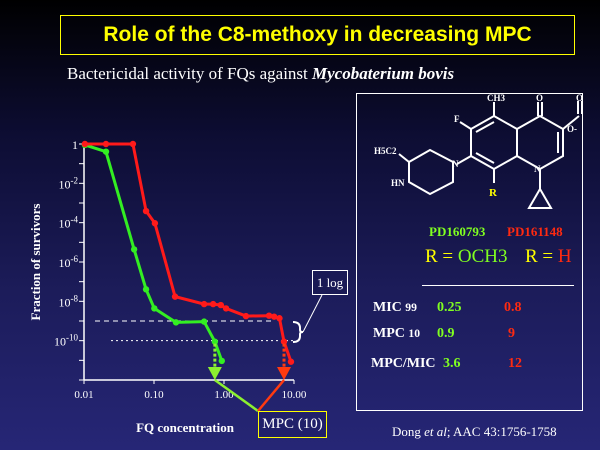  What do you see at coordinates (515, 363) in the screenshot?
I see `ratio-red: 12` at bounding box center [515, 363].